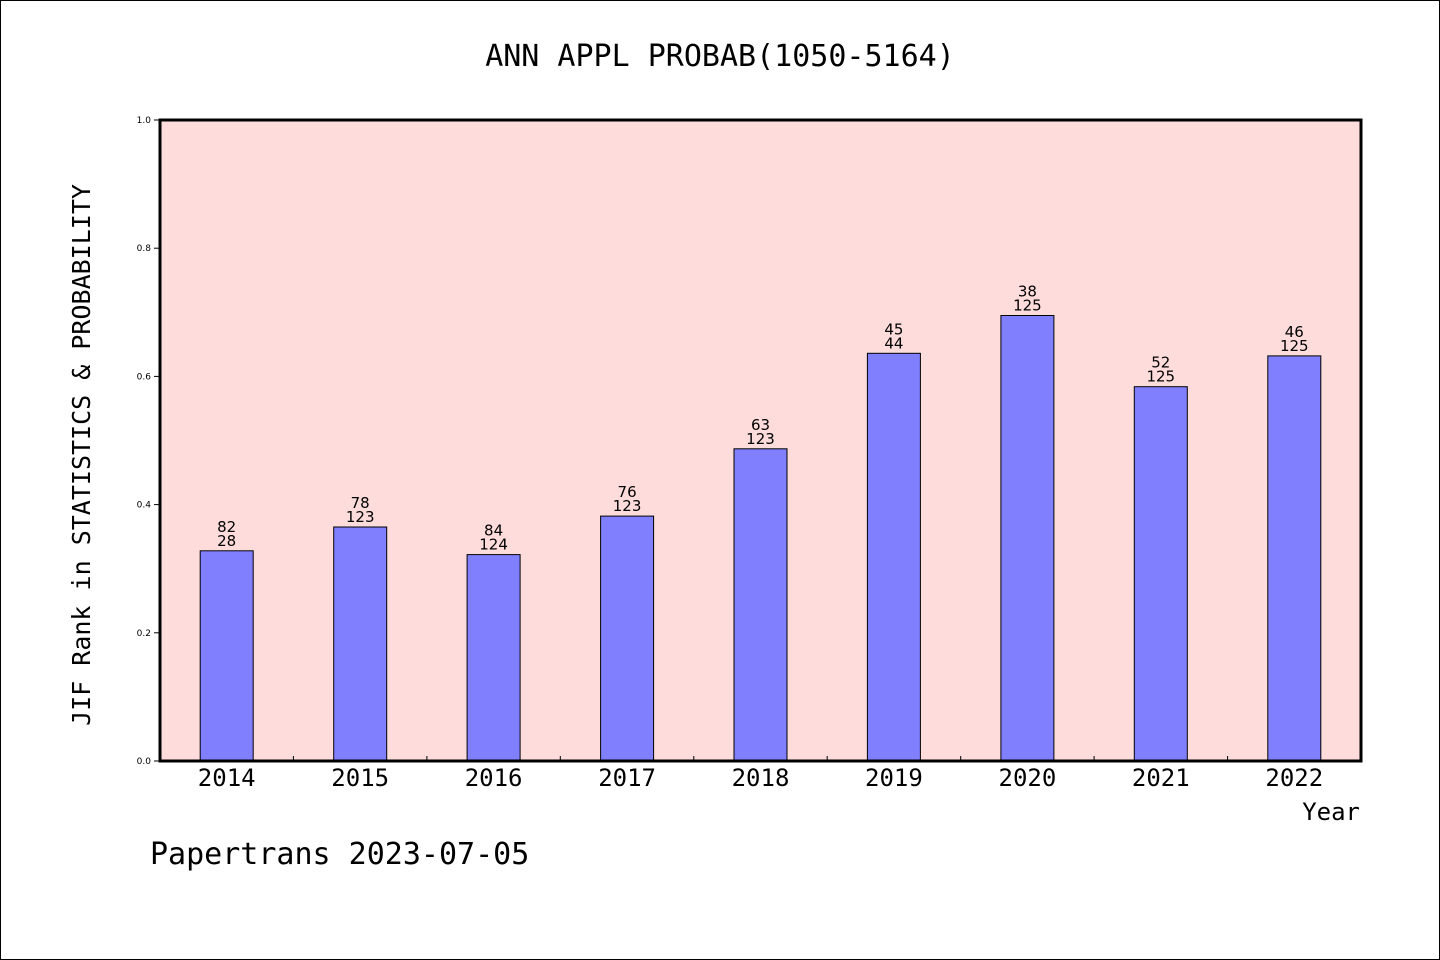 The image size is (1440, 960). I want to click on data-label-top-2016: 84, so click(493, 531).